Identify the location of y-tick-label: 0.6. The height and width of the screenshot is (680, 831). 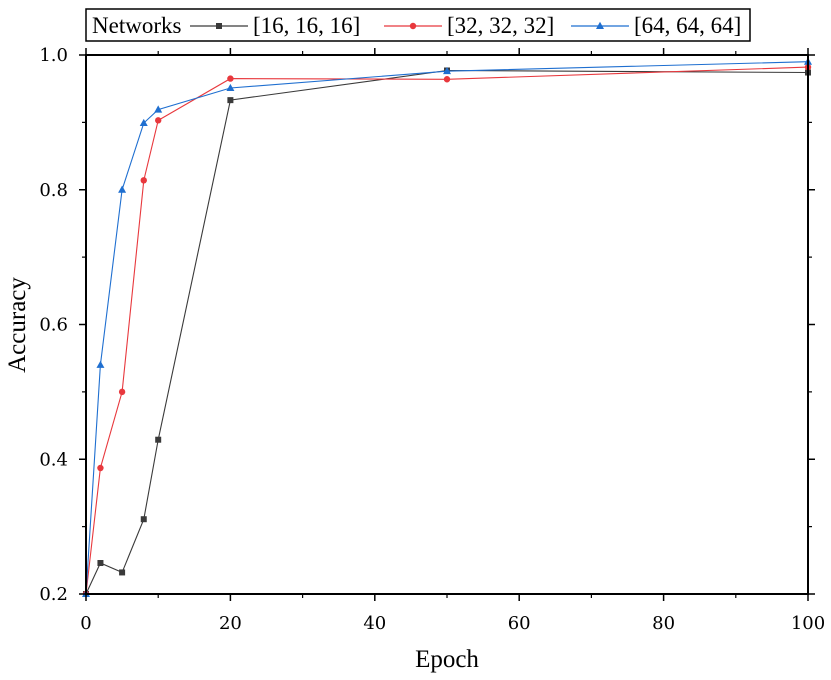
(53, 325).